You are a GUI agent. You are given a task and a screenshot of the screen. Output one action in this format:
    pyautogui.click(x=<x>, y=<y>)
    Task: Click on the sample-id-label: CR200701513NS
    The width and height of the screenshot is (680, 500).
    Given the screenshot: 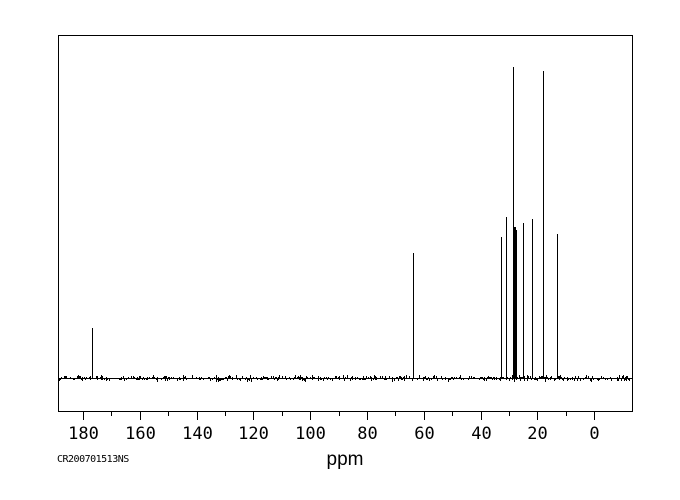 What is the action you would take?
    pyautogui.click(x=93, y=459)
    